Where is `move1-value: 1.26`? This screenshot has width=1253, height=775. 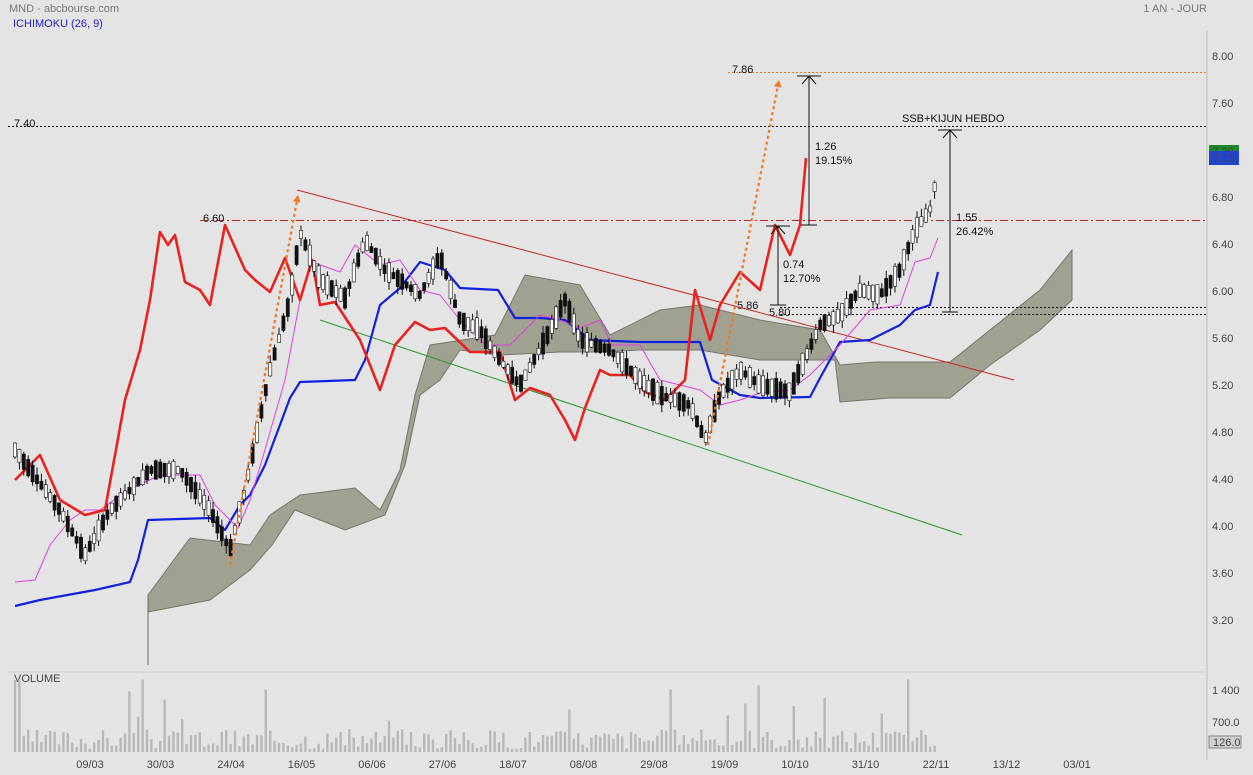 move1-value: 1.26 is located at coordinates (825, 147).